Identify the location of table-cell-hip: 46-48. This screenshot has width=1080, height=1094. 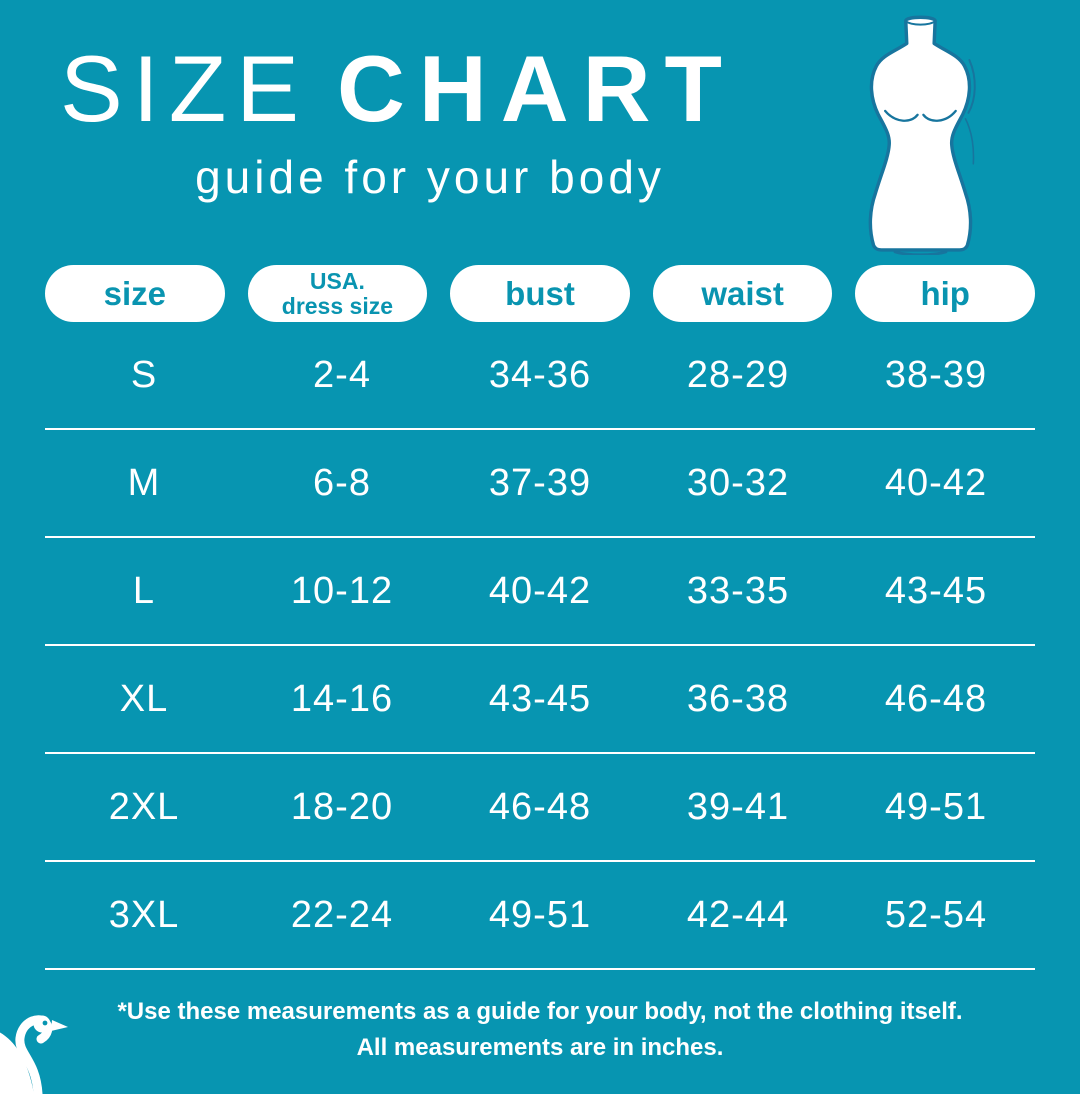
(936, 698).